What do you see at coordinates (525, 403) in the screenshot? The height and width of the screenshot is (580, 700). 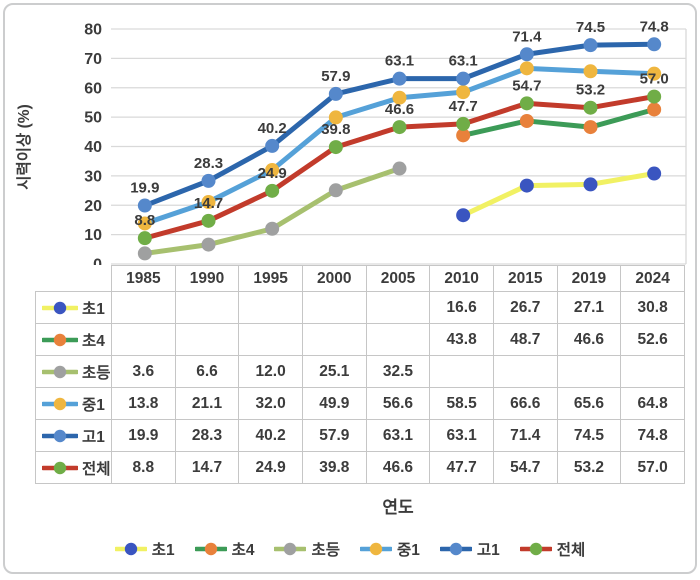 I see `value-cell: 66.6` at bounding box center [525, 403].